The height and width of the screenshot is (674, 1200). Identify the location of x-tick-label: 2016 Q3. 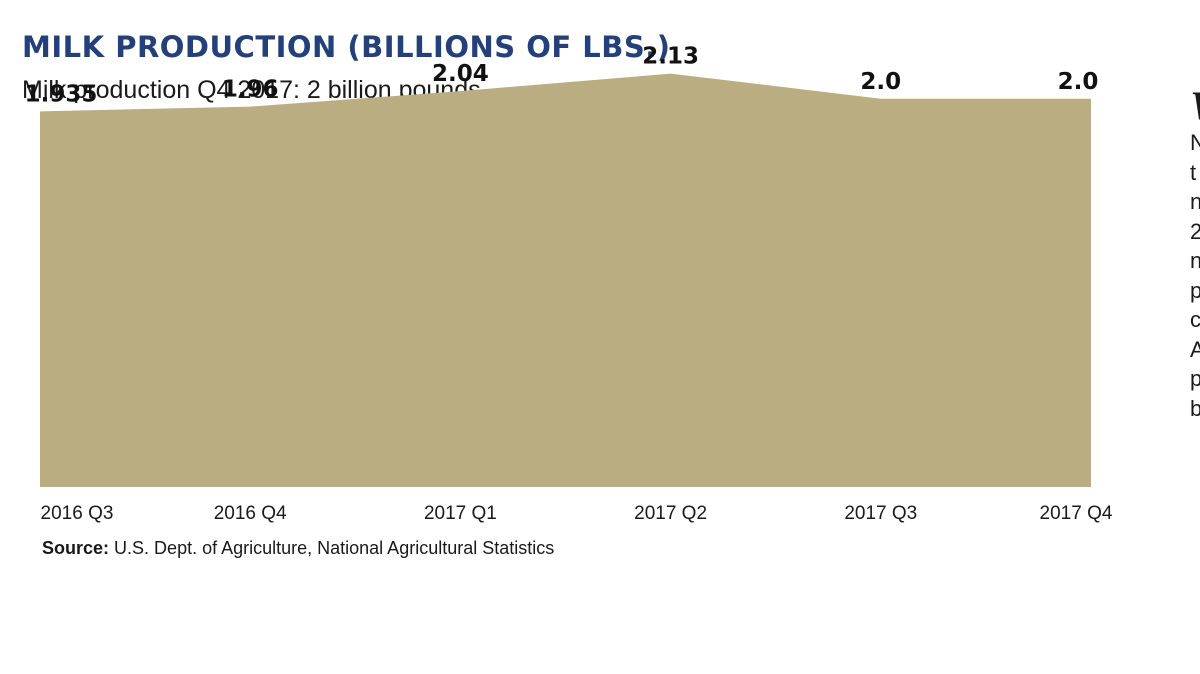
(77, 513).